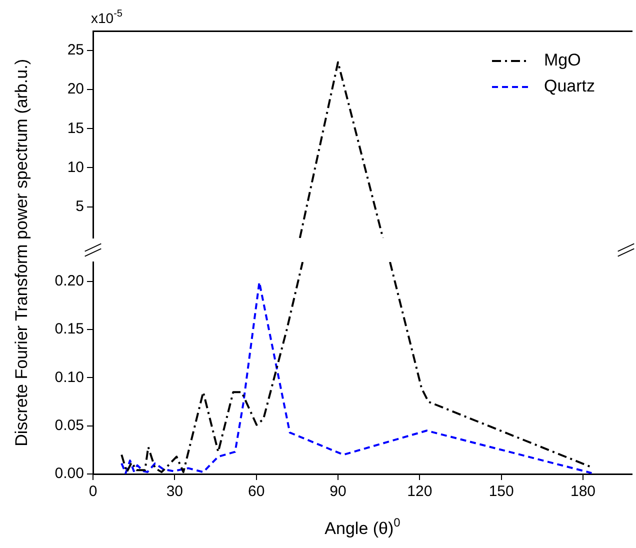 Image resolution: width=636 pixels, height=548 pixels. Describe the element at coordinates (80, 206) in the screenshot. I see `y-tick-label: 5` at that location.